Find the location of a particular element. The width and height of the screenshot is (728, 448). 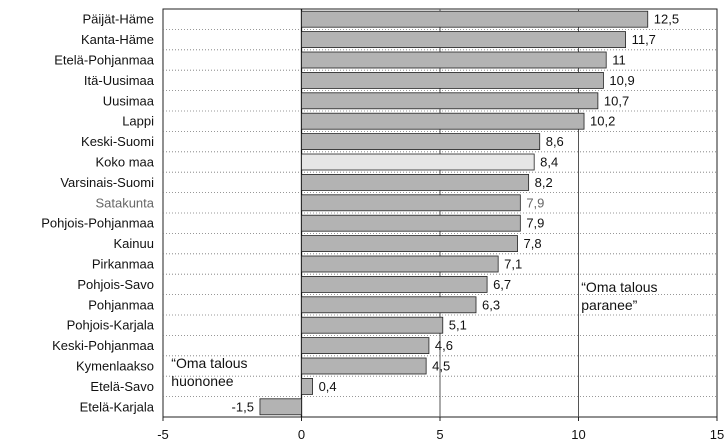

value-label: 6,7 is located at coordinates (502, 284).